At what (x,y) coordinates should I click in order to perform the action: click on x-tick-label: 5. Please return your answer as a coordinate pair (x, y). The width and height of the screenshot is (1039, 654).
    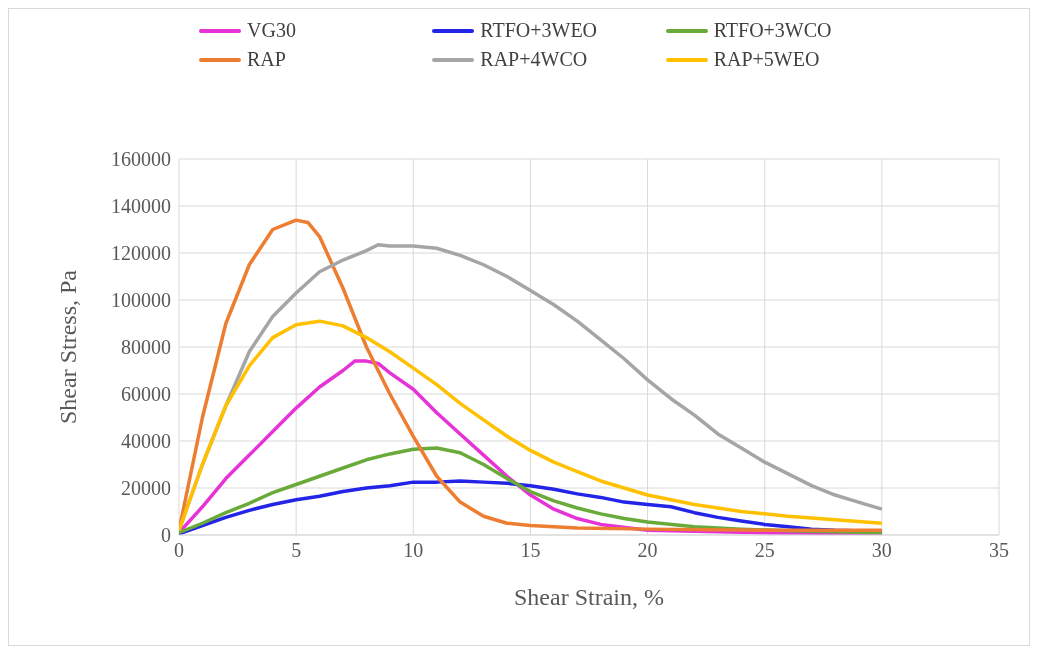
    Looking at the image, I should click on (296, 550).